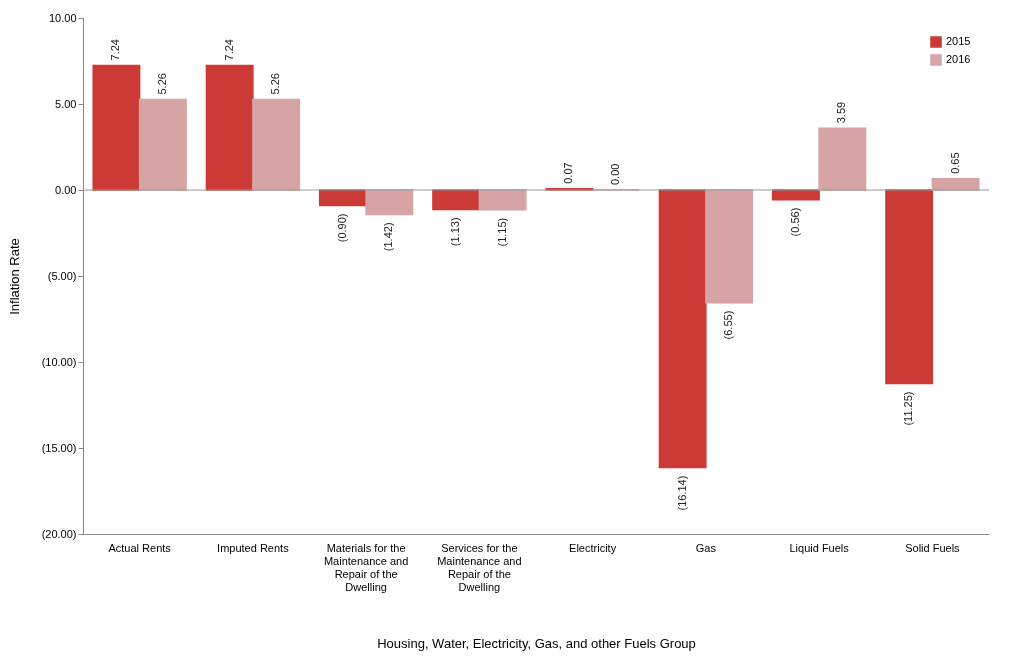  I want to click on x-tick-label: Solid Fuels, so click(933, 547).